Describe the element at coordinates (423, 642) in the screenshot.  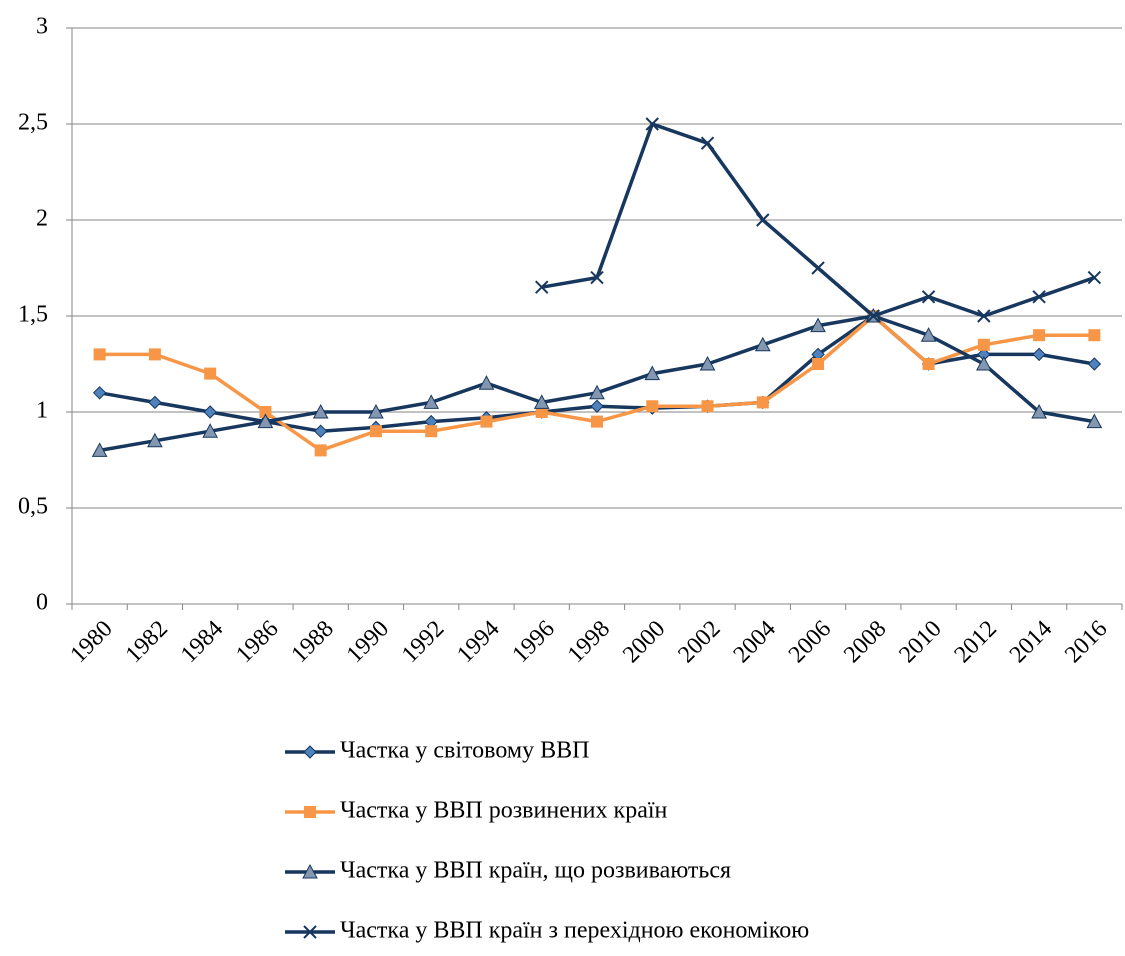
I see `x-tick-label: 1992` at that location.